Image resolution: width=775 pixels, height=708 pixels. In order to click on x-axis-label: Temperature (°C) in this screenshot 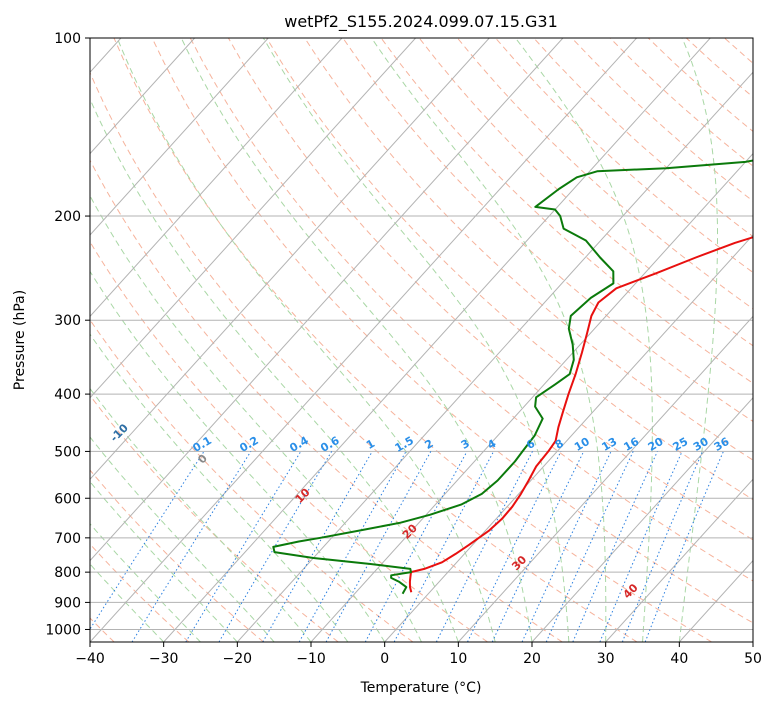, I will do `click(421, 688)`.